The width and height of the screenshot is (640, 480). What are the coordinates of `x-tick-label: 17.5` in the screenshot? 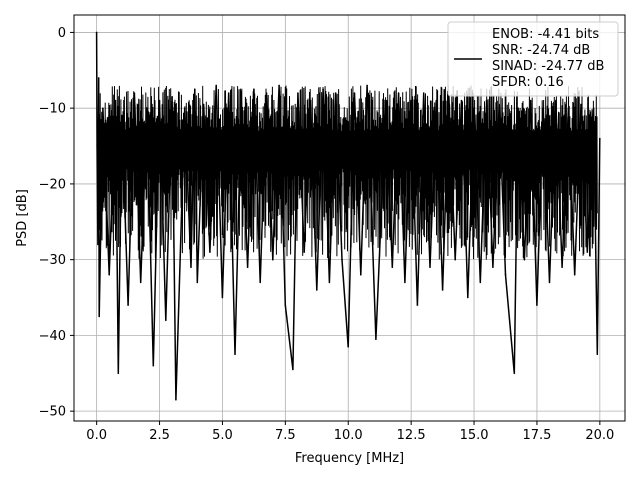 It's located at (536, 435).